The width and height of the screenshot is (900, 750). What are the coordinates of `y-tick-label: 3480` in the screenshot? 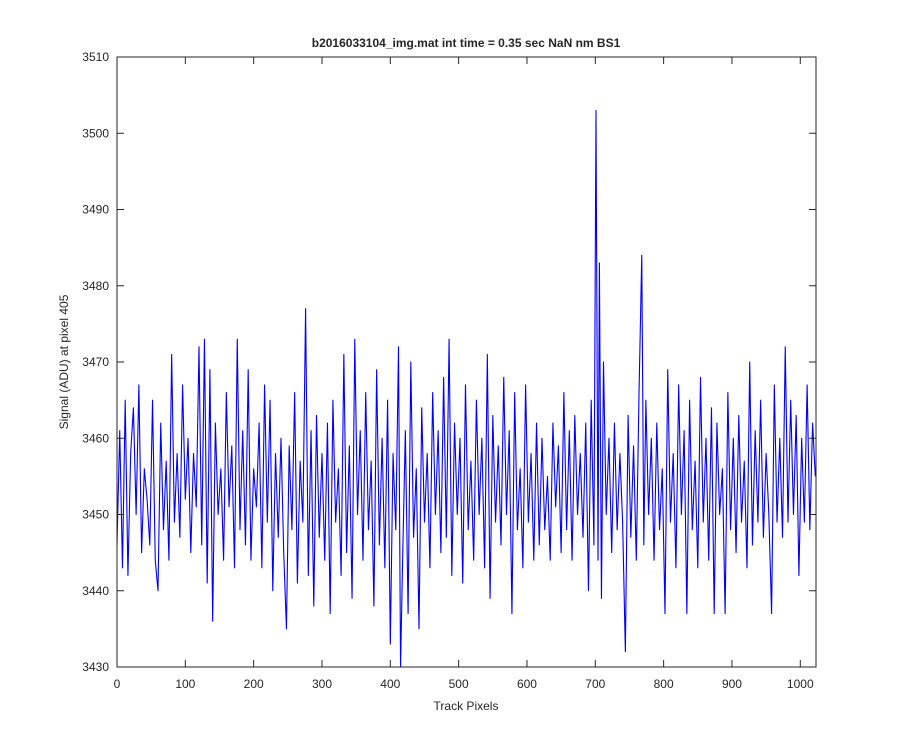 It's located at (95, 286).